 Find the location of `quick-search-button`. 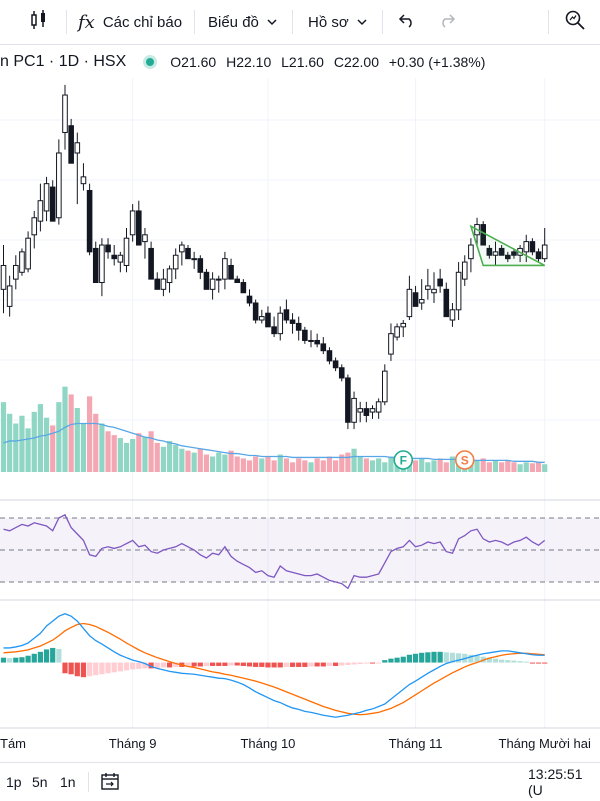

quick-search-button is located at coordinates (575, 22).